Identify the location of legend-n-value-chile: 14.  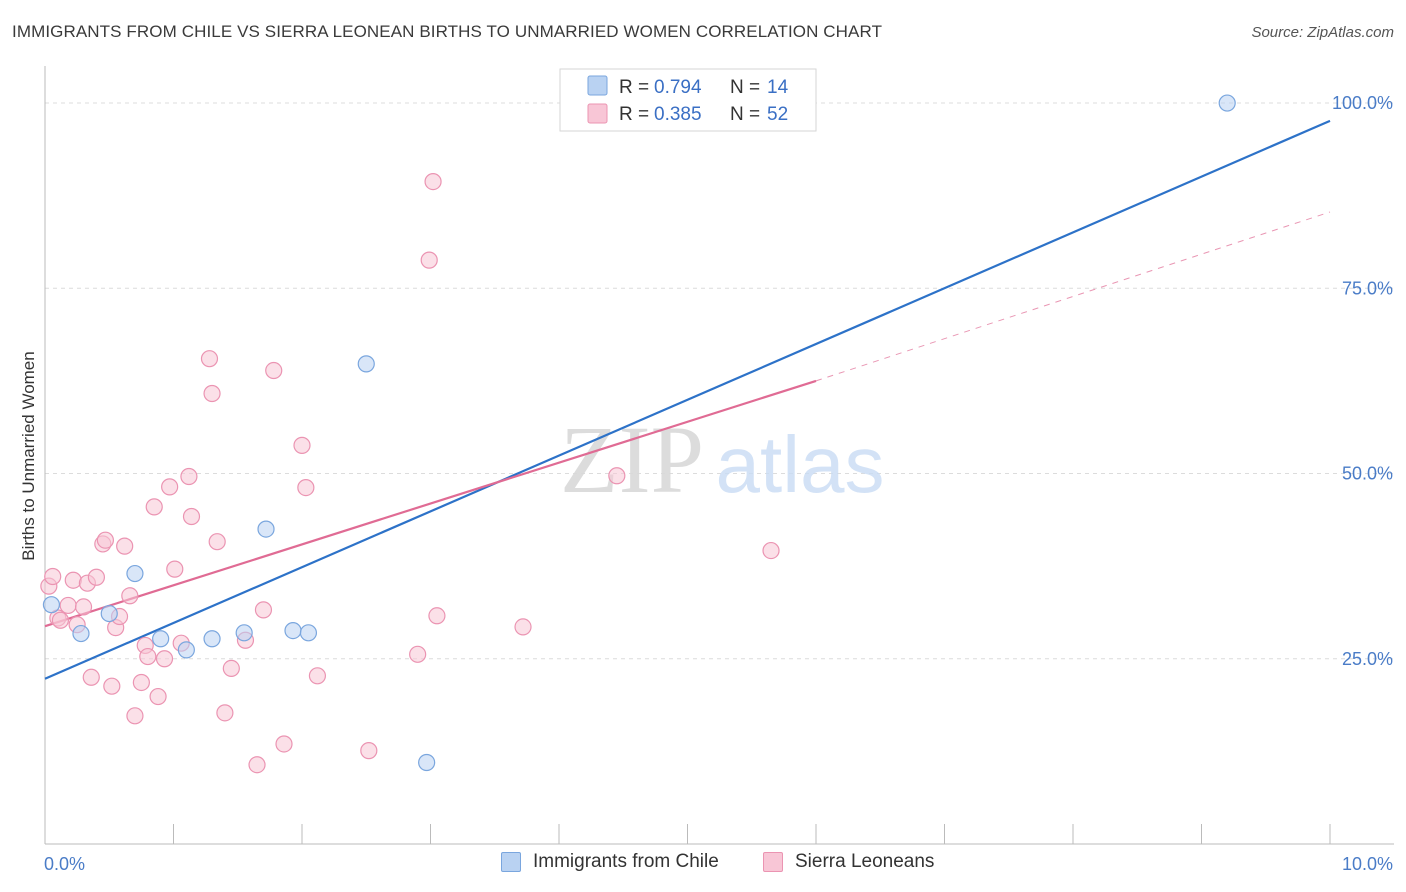
(778, 87).